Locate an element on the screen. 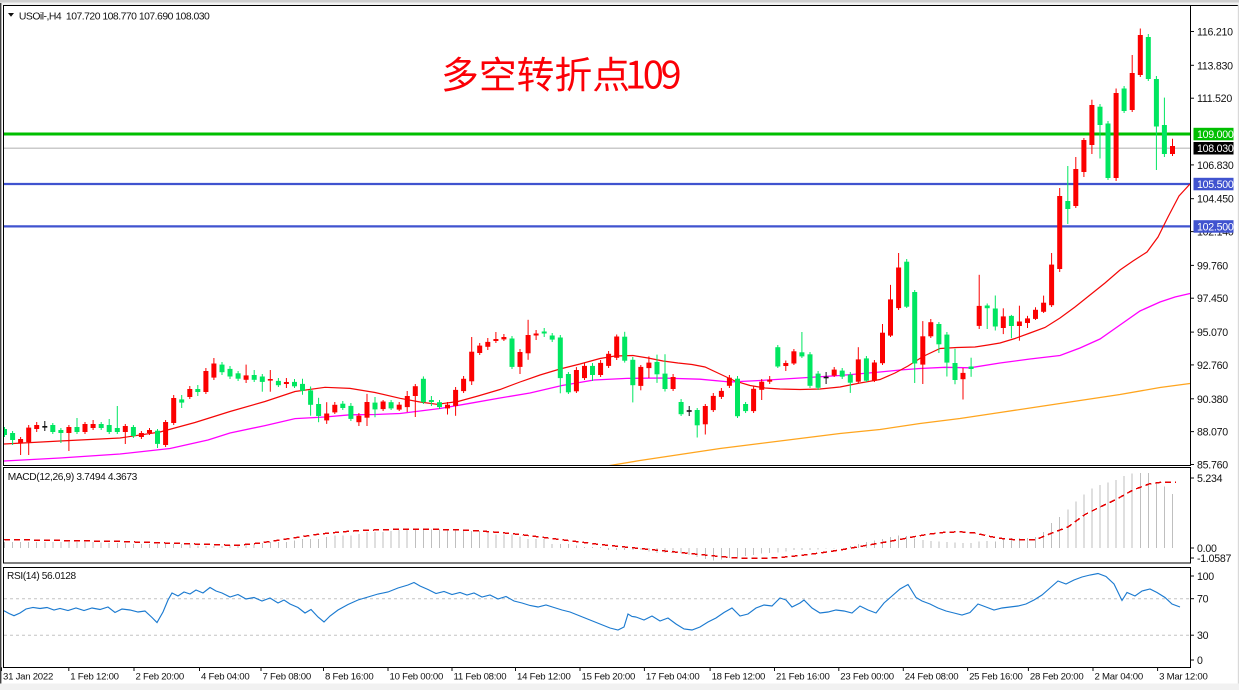 Image resolution: width=1239 pixels, height=690 pixels. svg-text: 18 Feb 12:00 is located at coordinates (739, 677).